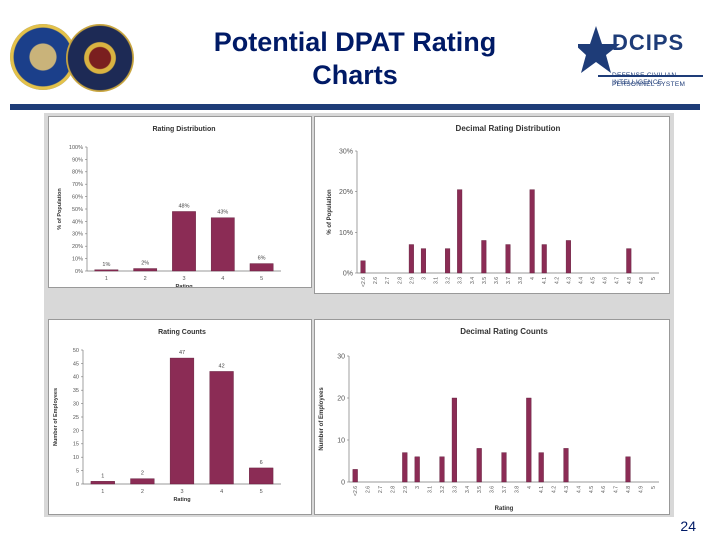 The width and height of the screenshot is (720, 540). I want to click on x-tick-label: 4.2, so click(557, 280).